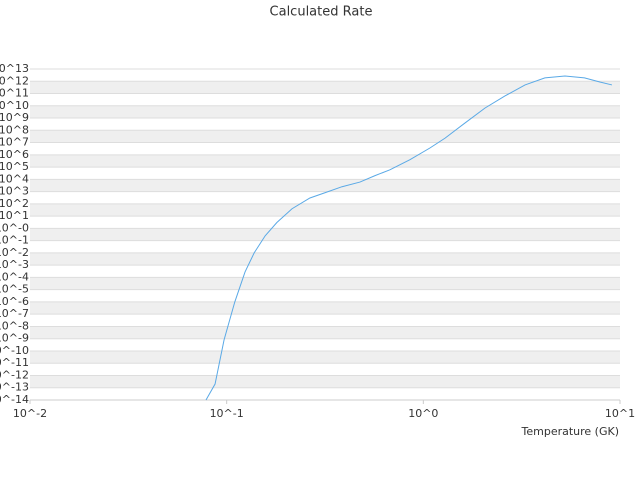  What do you see at coordinates (14, 142) in the screenshot?
I see `y-tick-label: 10^7` at bounding box center [14, 142].